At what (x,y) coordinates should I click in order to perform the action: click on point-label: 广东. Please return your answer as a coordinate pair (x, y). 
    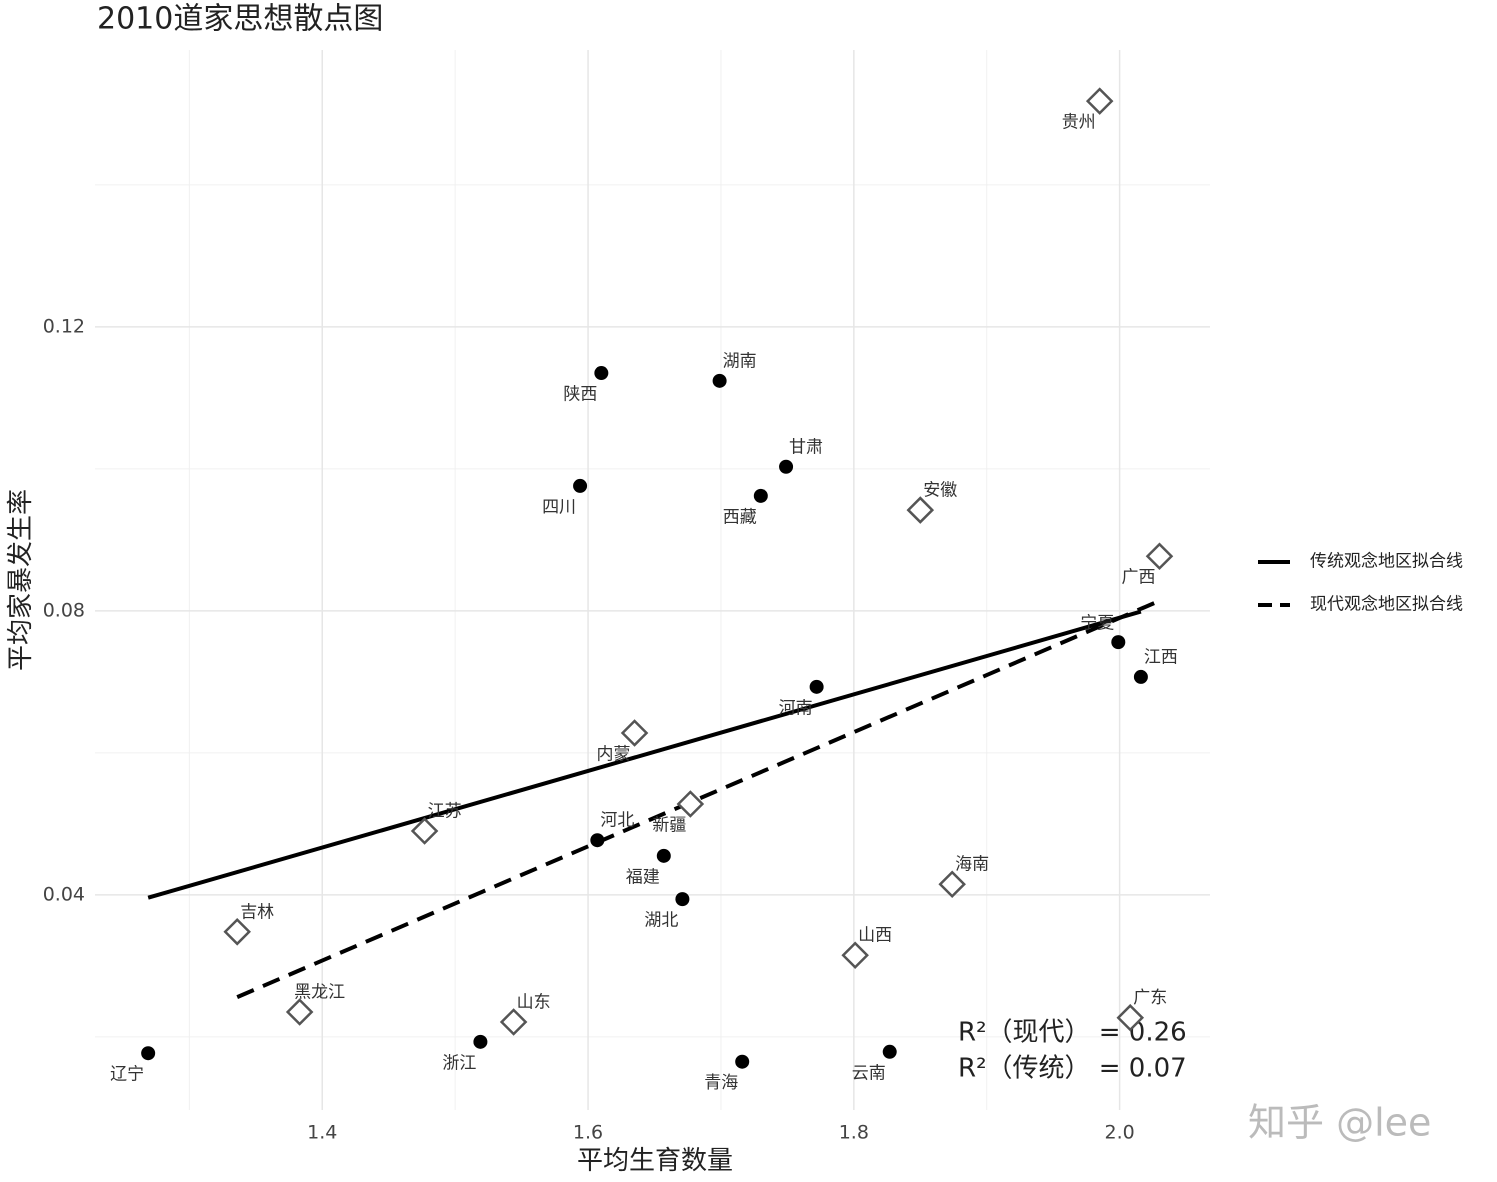
    Looking at the image, I should click on (1150, 998).